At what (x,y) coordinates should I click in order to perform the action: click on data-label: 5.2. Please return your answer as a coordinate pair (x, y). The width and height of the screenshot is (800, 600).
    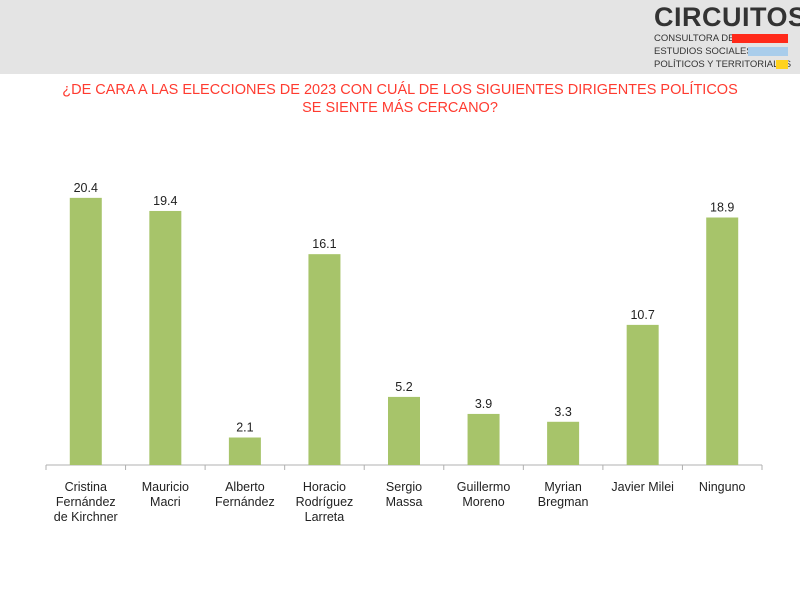
    Looking at the image, I should click on (403, 387).